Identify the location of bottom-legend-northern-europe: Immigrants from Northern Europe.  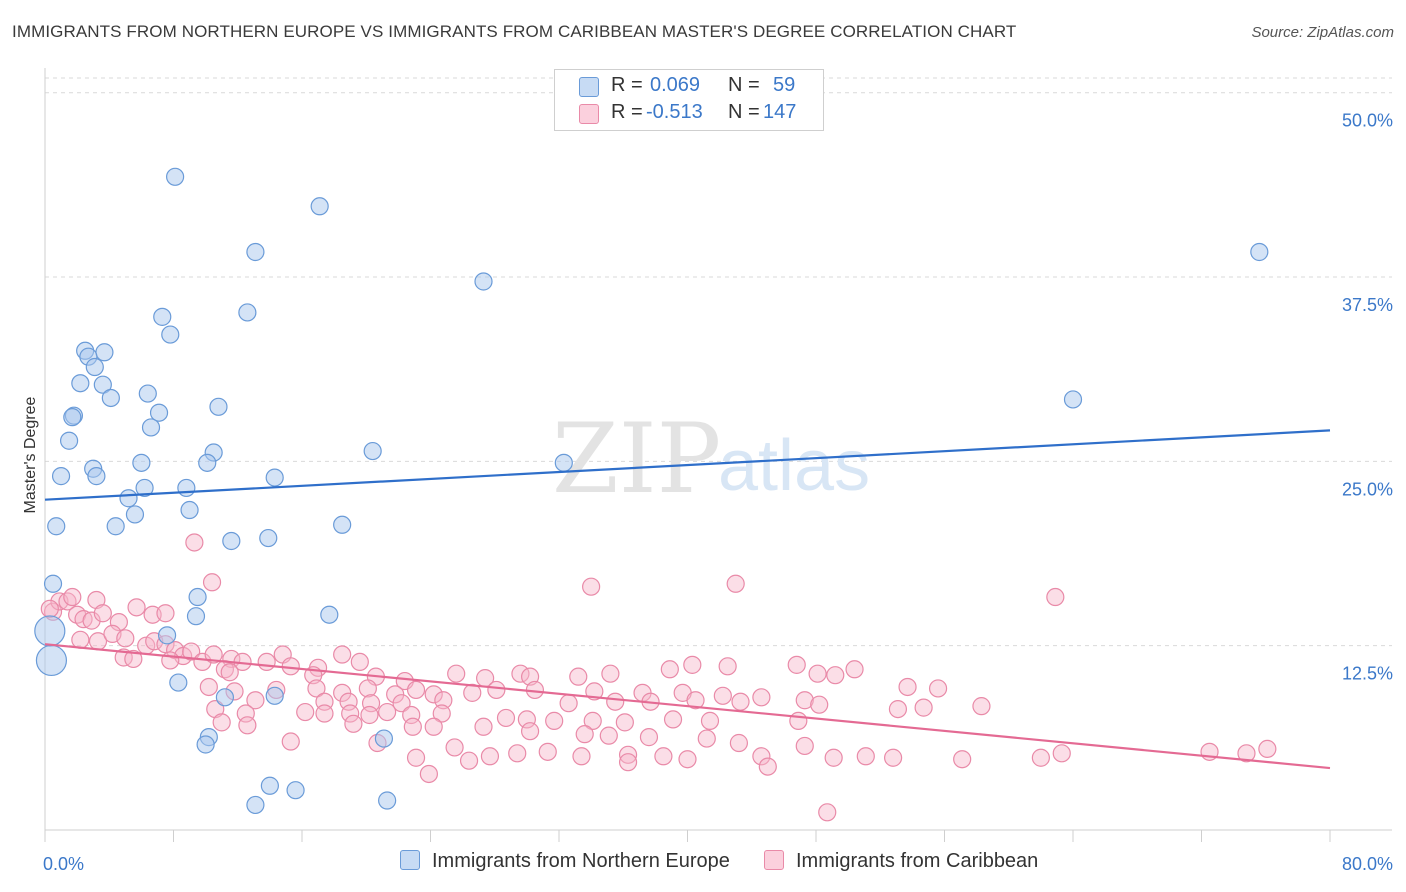
(565, 864).